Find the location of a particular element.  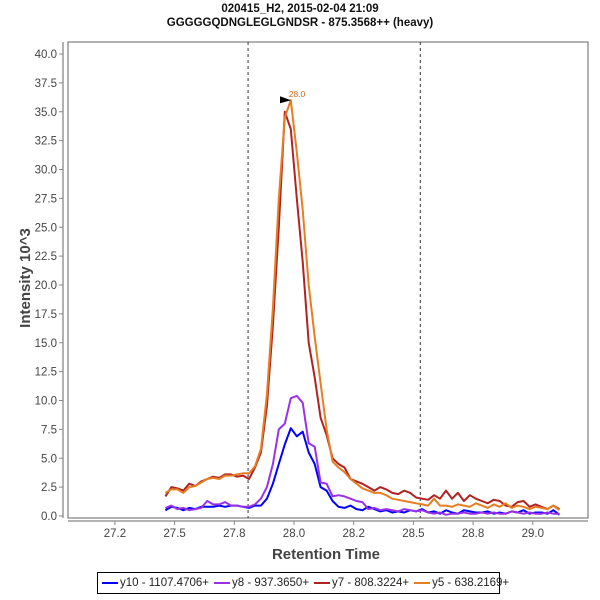

y-tick-label: 7.5 is located at coordinates (49, 430).